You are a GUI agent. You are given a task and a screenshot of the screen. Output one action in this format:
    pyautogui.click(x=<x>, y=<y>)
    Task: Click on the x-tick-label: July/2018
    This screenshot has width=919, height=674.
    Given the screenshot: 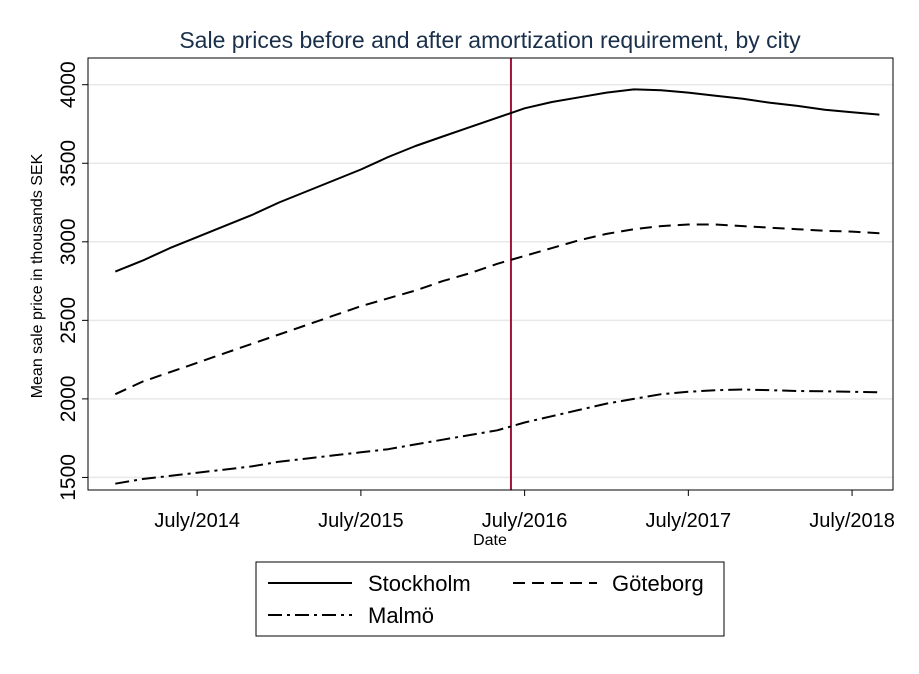 What is the action you would take?
    pyautogui.click(x=852, y=521)
    